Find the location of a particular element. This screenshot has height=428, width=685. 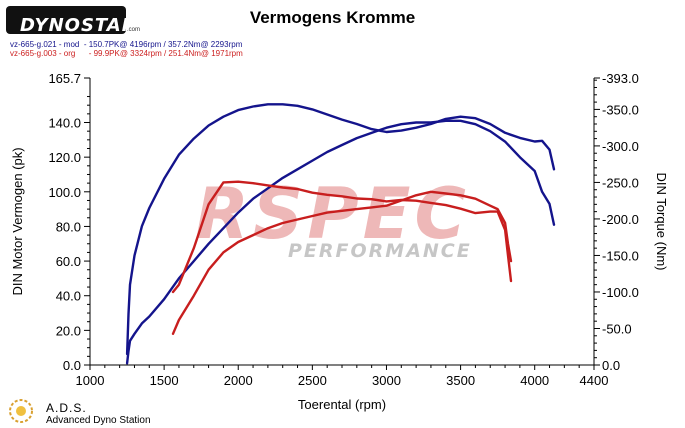

x-tick-label: 4400 is located at coordinates (594, 380).